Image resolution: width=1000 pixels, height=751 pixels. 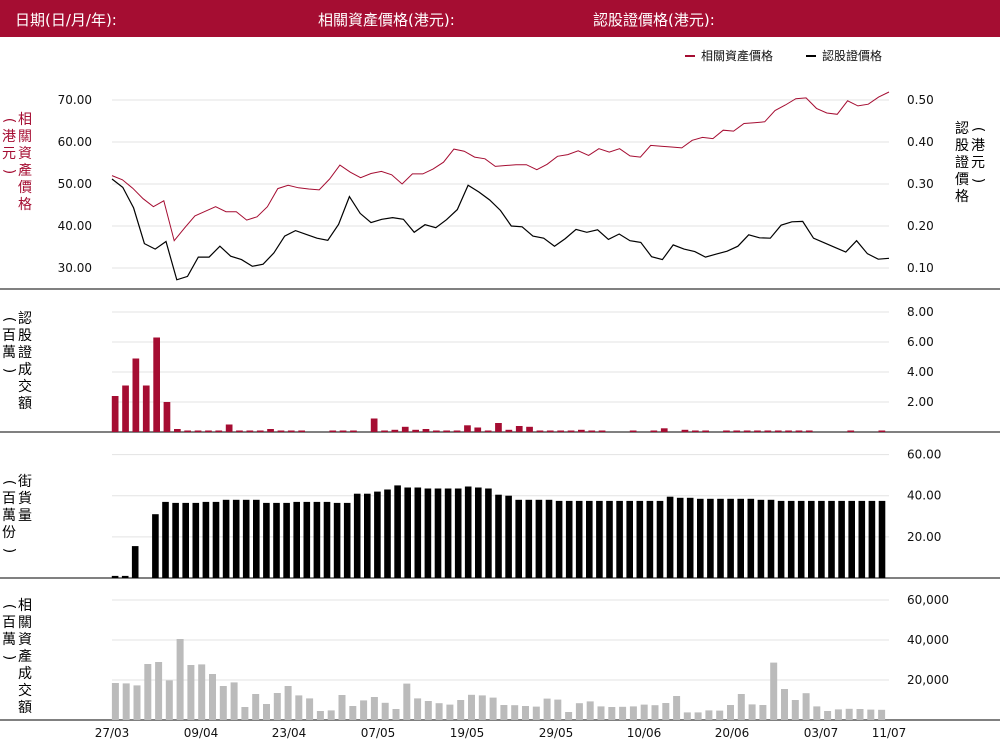 I want to click on price-right-tick-label: 0.30, so click(x=920, y=184).